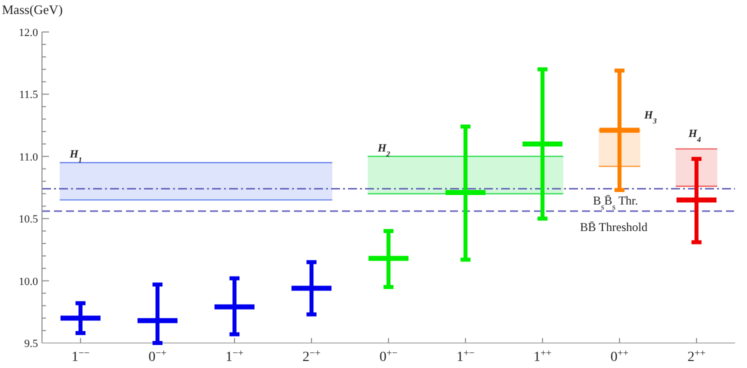 The height and width of the screenshot is (368, 747). I want to click on y-tick-label: 11.5, so click(28, 95).